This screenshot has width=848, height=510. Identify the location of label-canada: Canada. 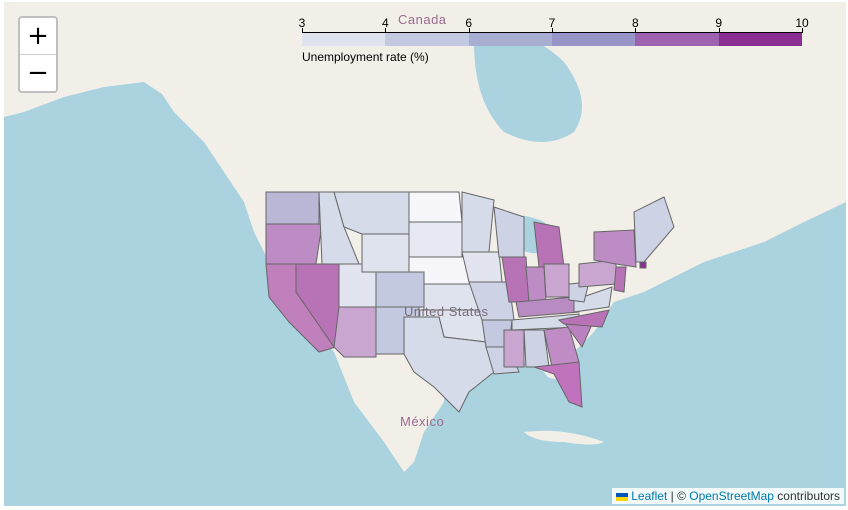
(422, 19).